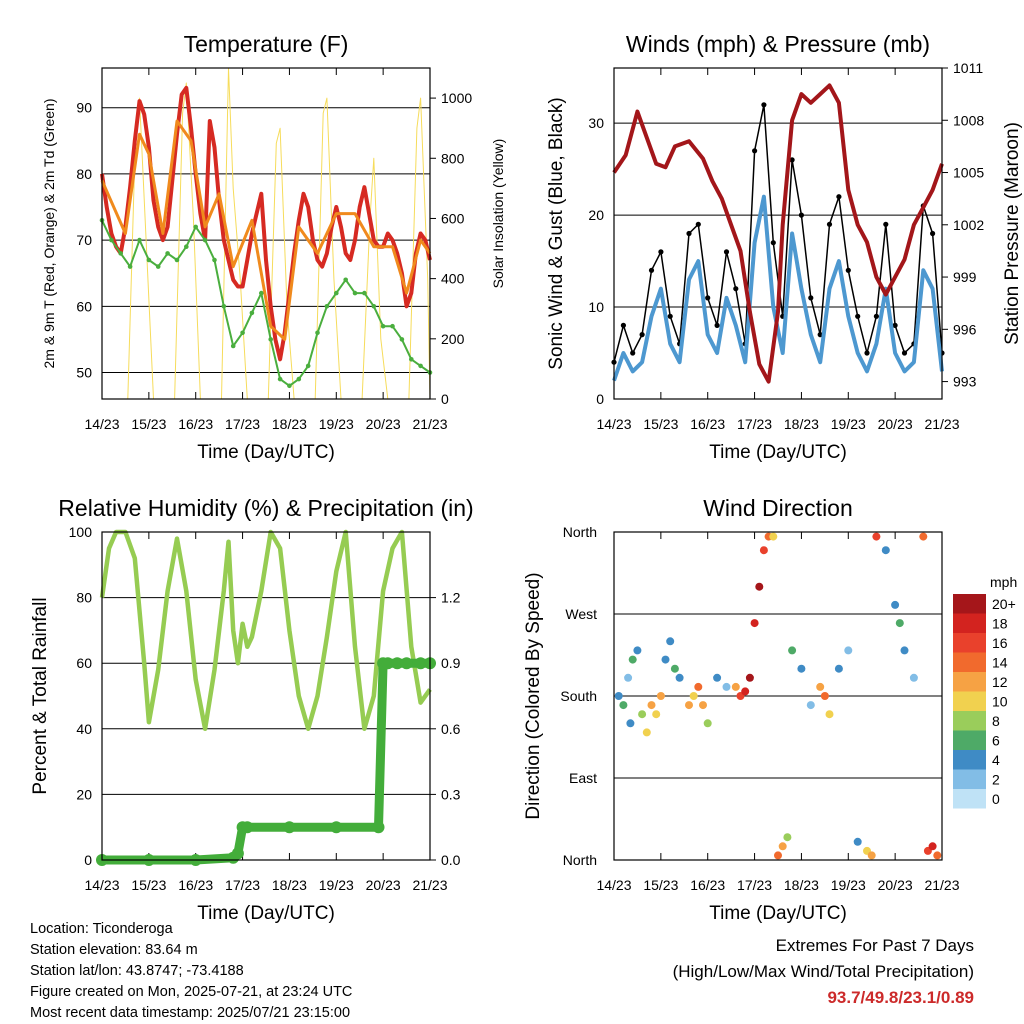 Image resolution: width=1024 pixels, height=1024 pixels. I want to click on rh_precip-ytick-label: 20, so click(84, 794).